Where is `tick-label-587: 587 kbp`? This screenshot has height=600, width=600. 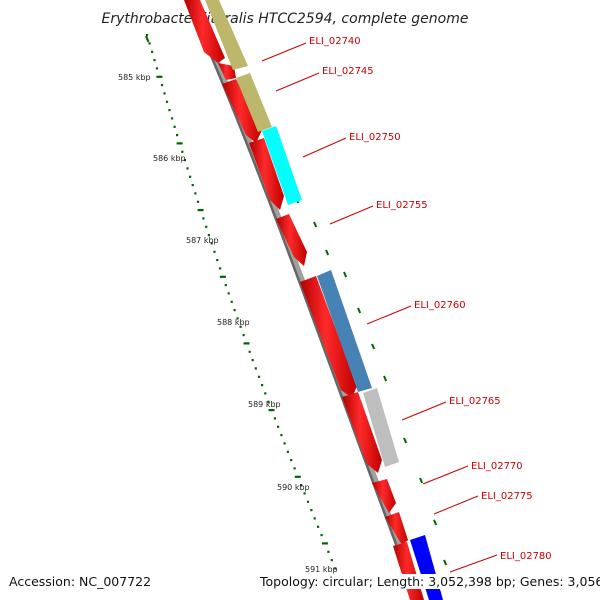
tick-label-587: 587 kbp is located at coordinates (202, 240).